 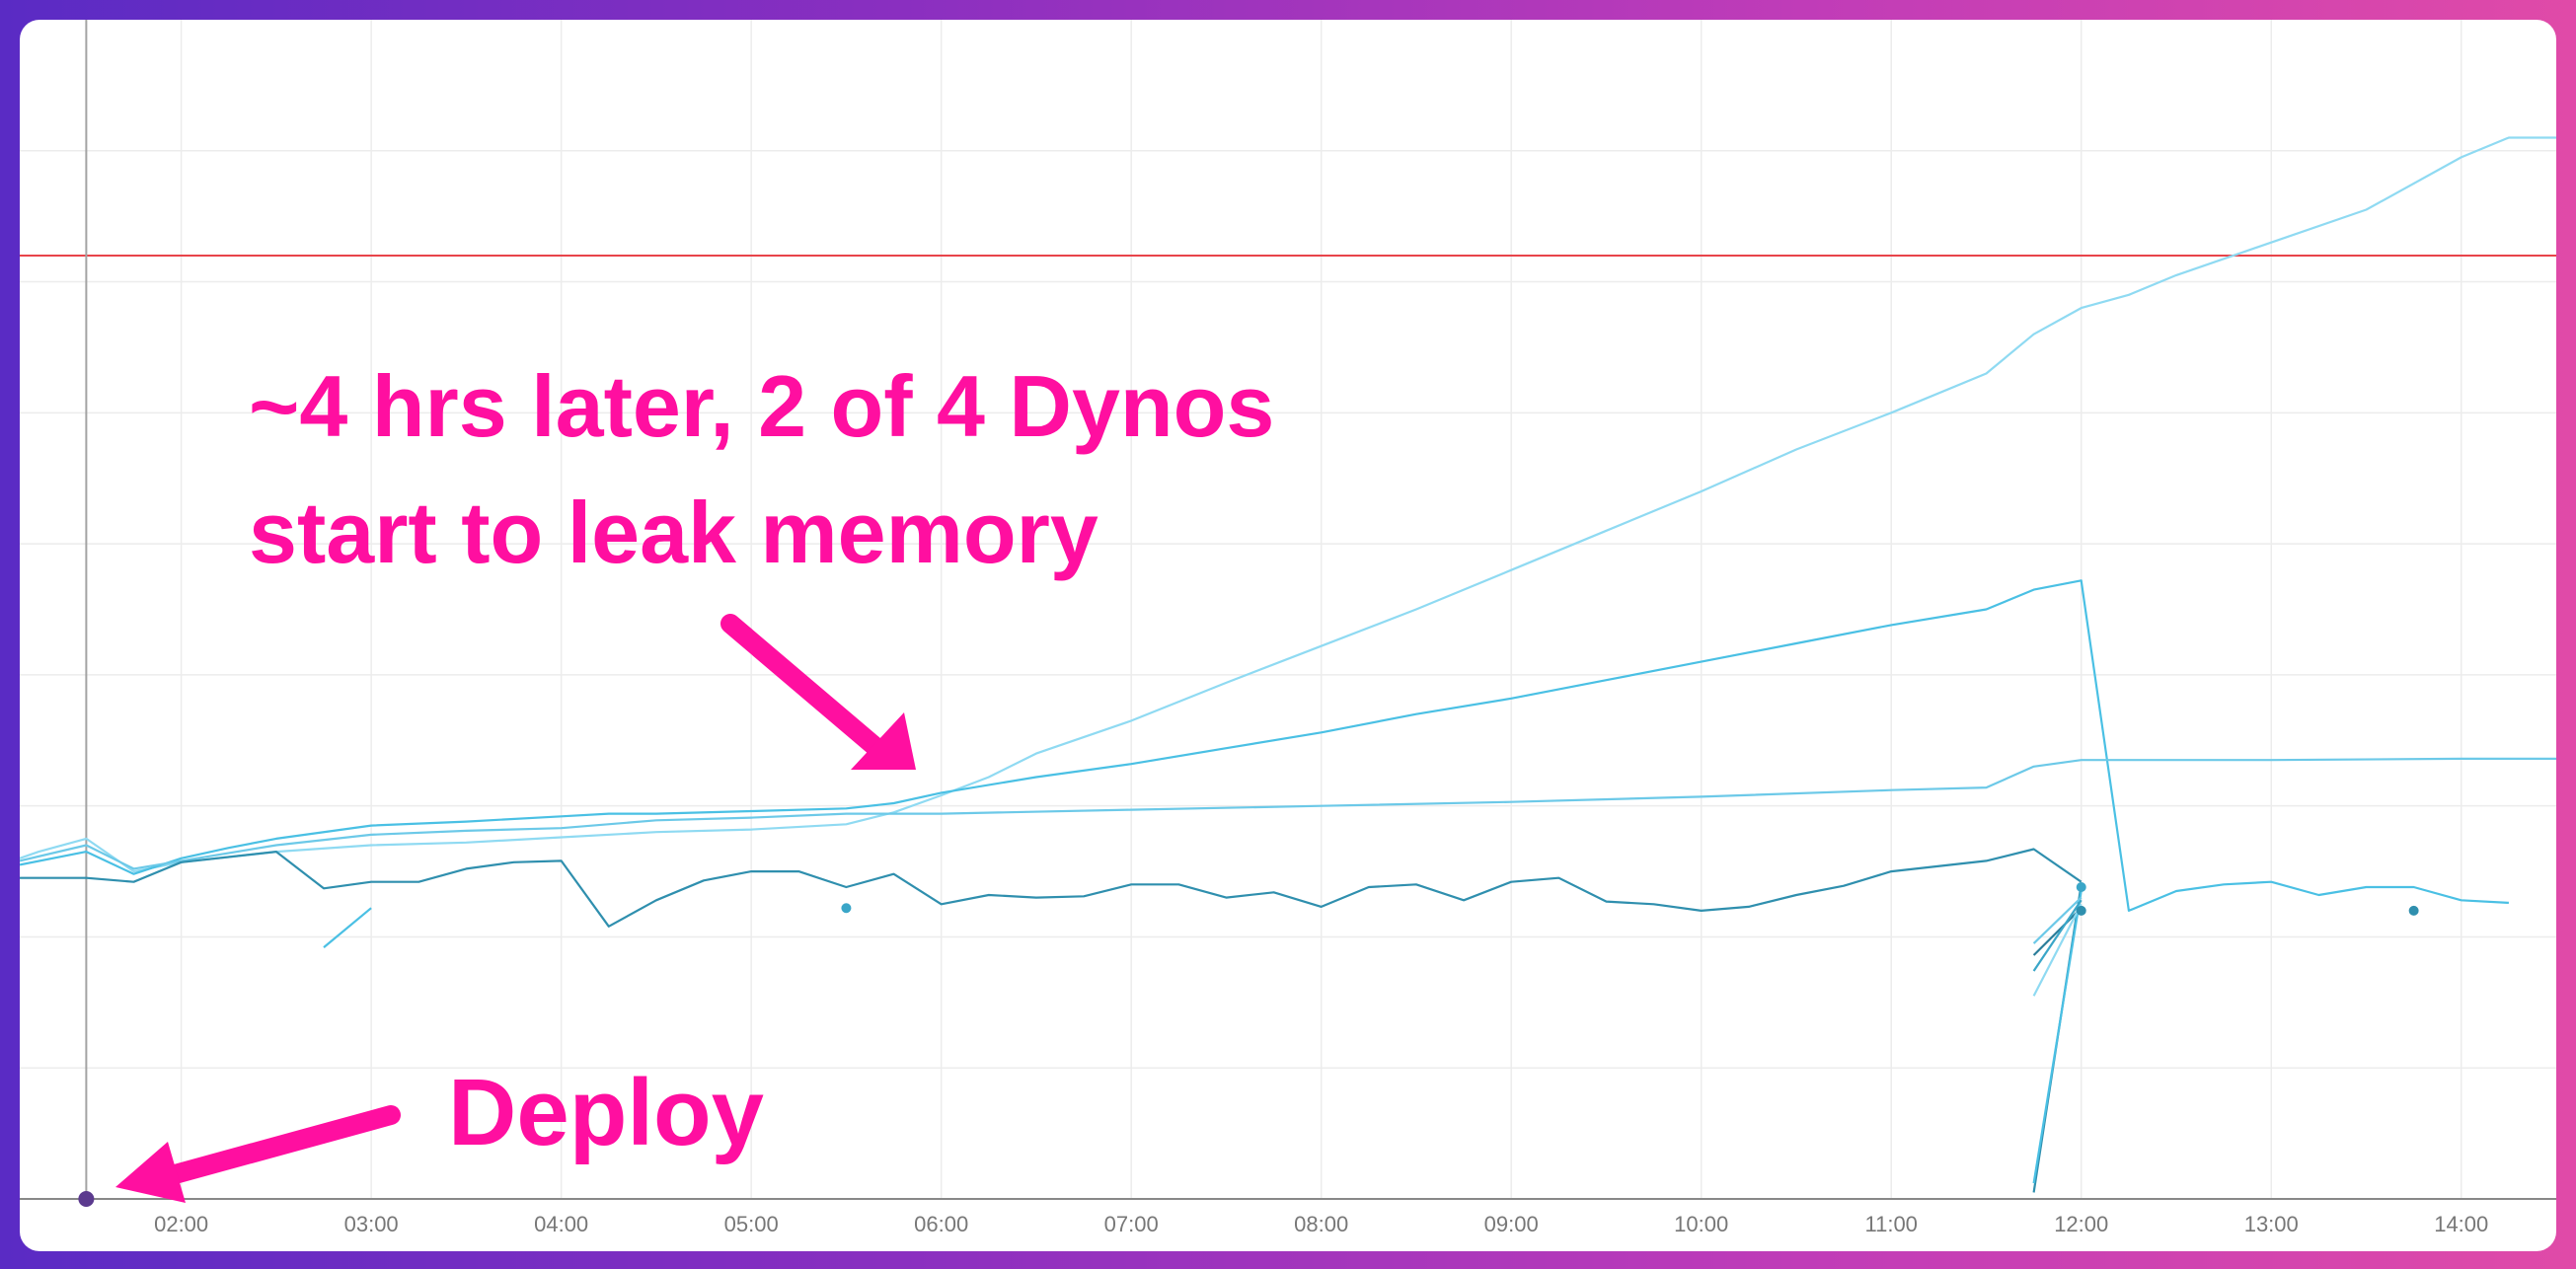 What do you see at coordinates (2081, 1224) in the screenshot?
I see `x-tick-label: 12:00` at bounding box center [2081, 1224].